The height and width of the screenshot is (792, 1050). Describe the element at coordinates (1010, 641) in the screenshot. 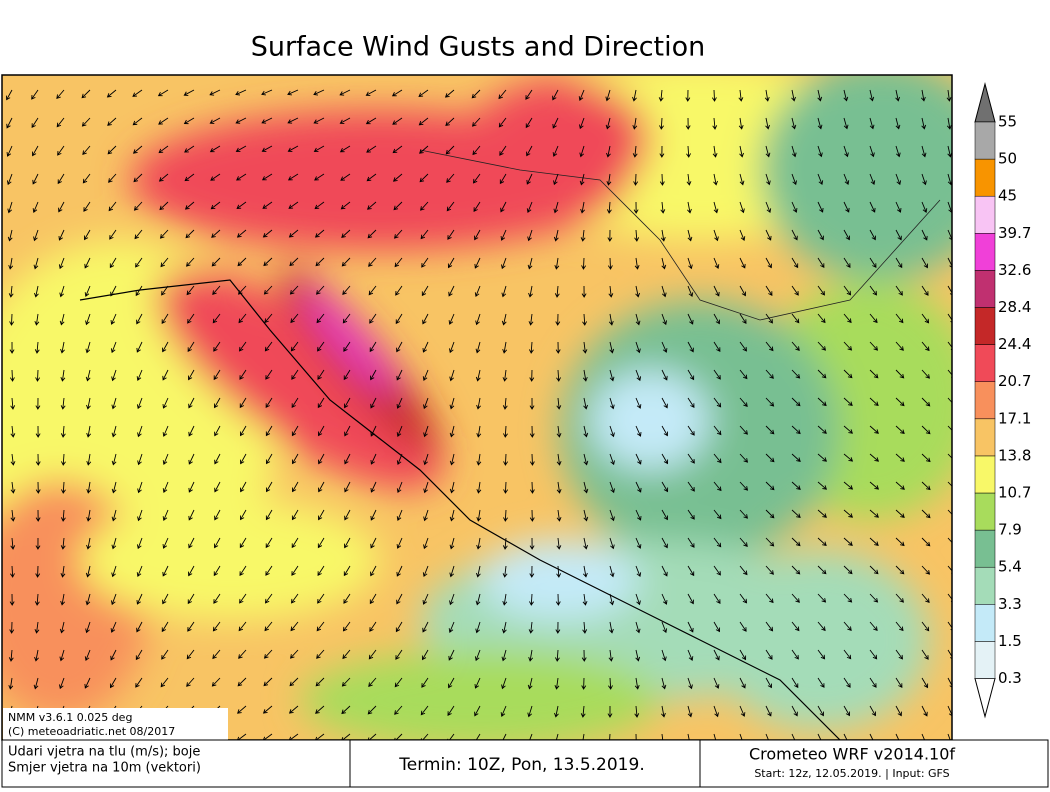

I see `colorbar-label: 1.5` at that location.